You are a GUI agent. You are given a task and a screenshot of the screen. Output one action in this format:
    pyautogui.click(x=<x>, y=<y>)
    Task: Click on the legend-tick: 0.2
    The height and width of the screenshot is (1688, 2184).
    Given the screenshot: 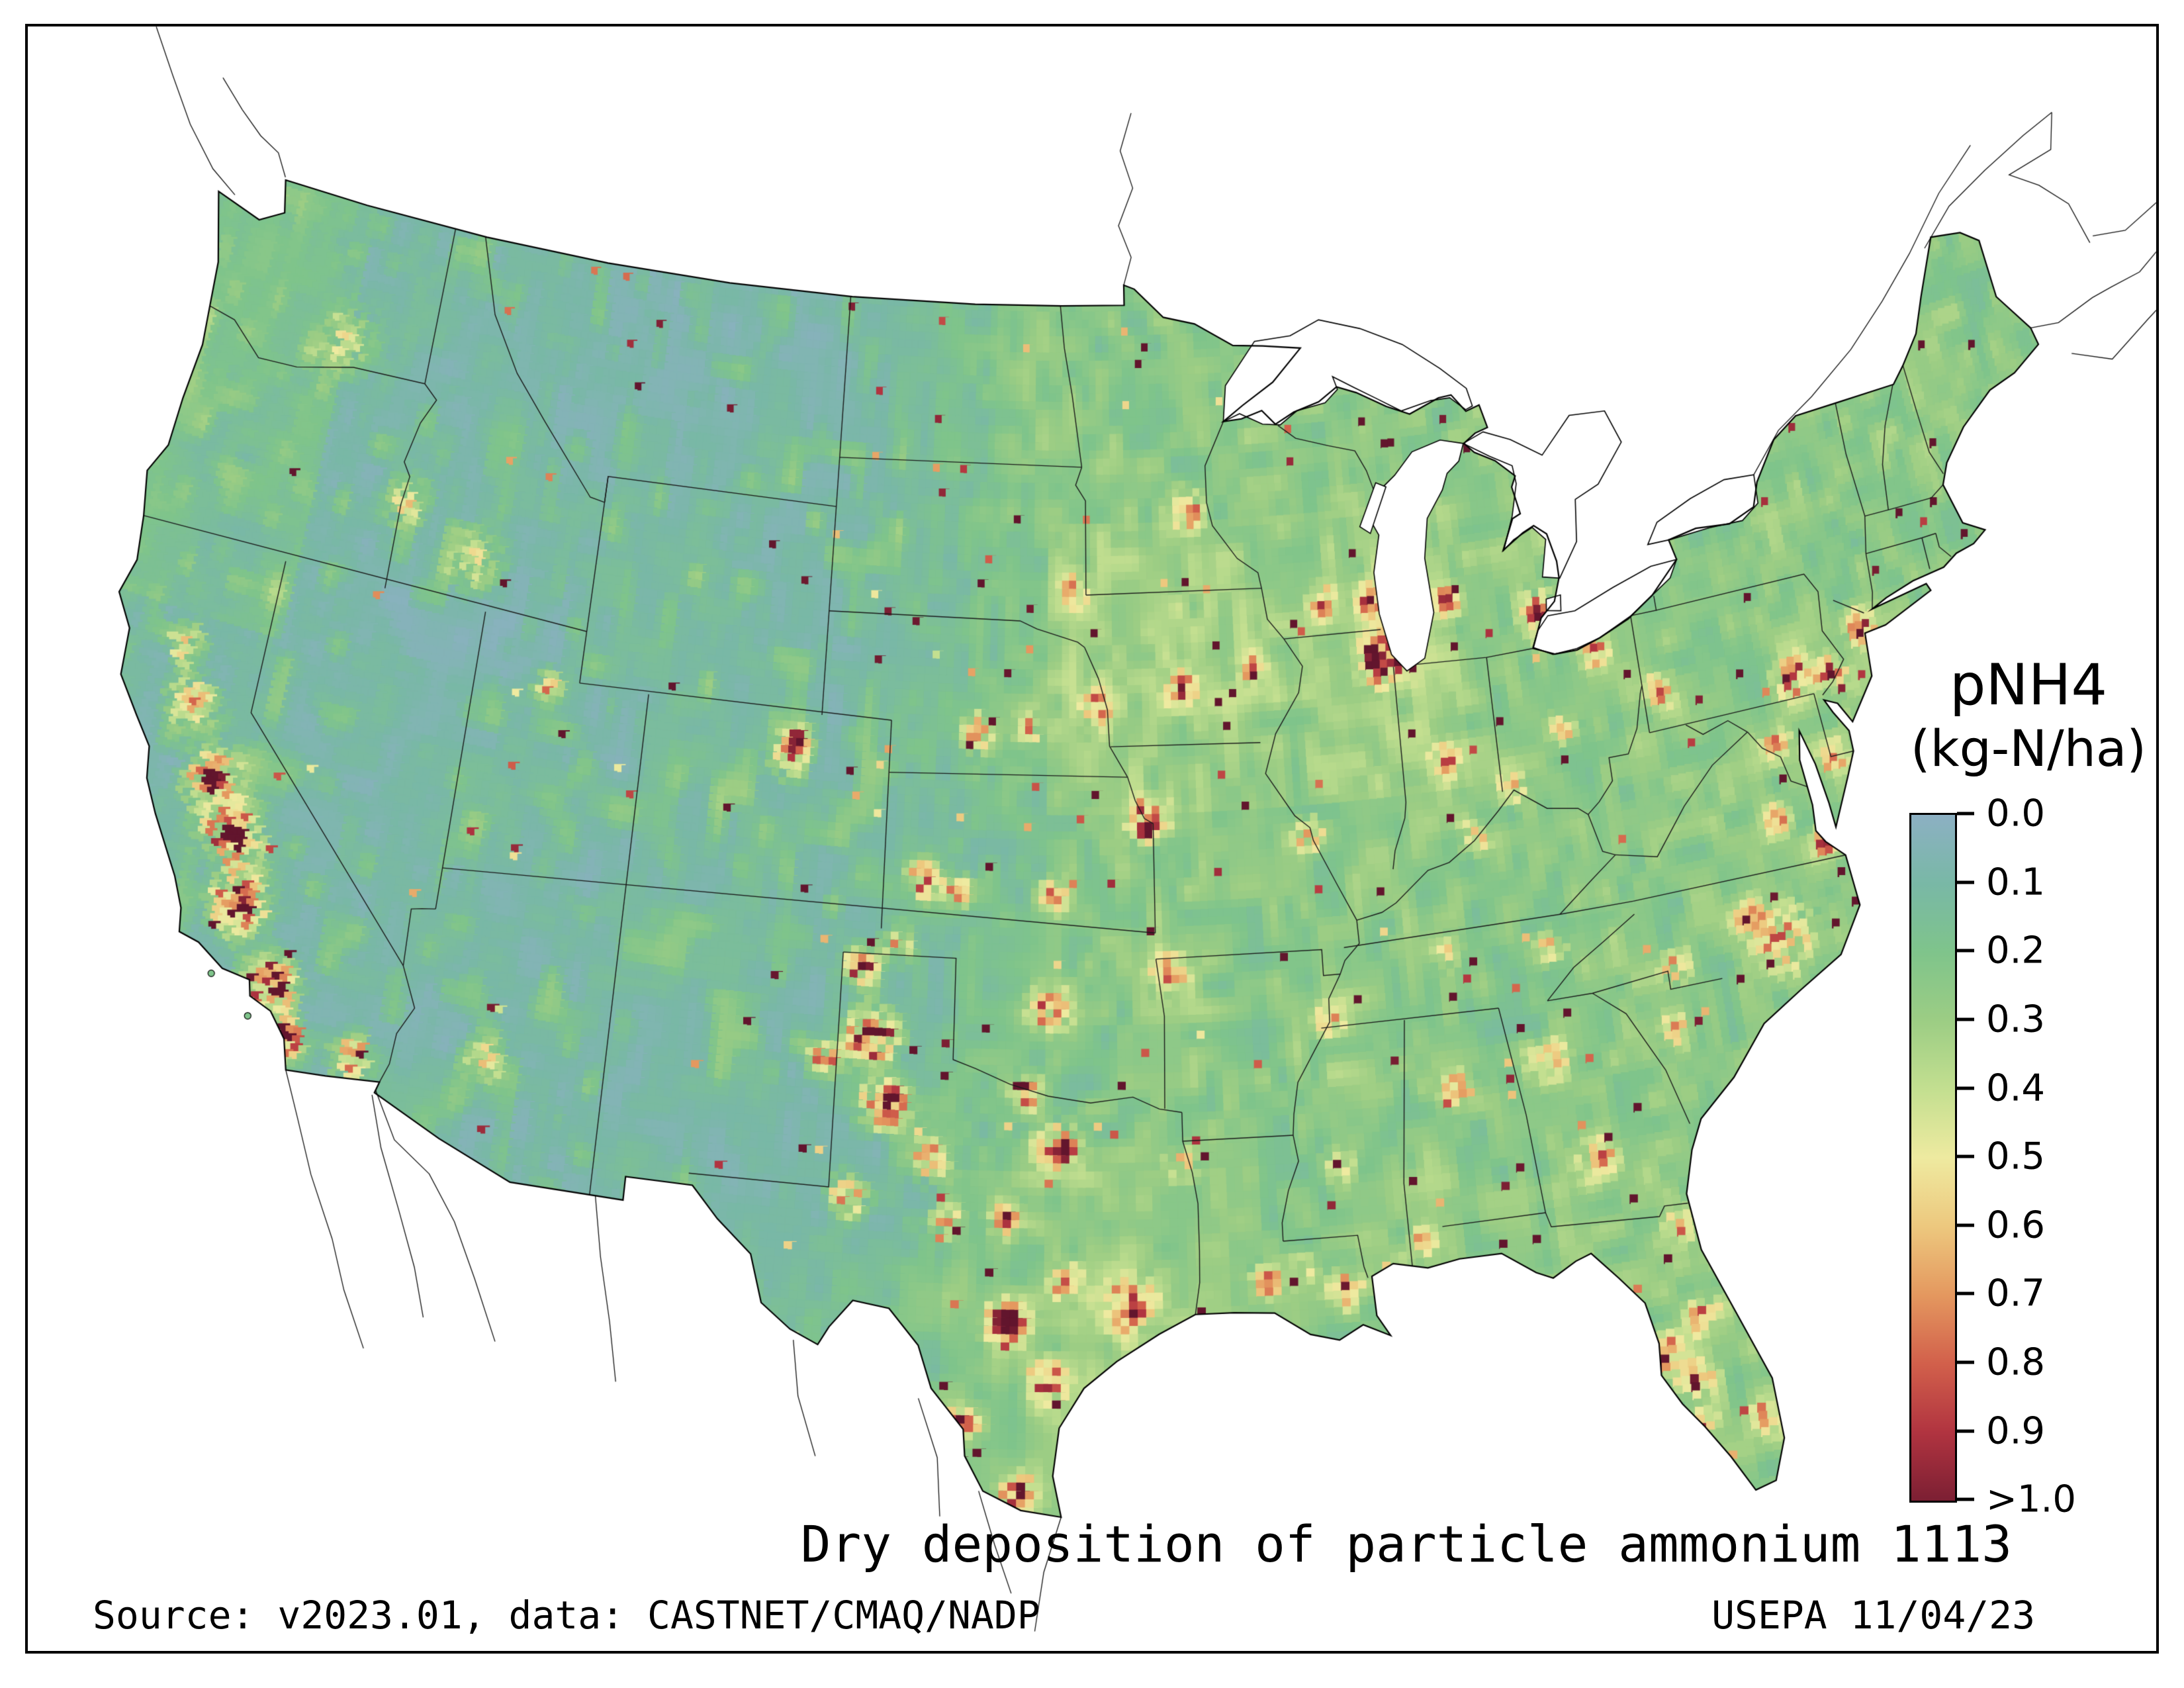 What is the action you would take?
    pyautogui.click(x=2001, y=950)
    